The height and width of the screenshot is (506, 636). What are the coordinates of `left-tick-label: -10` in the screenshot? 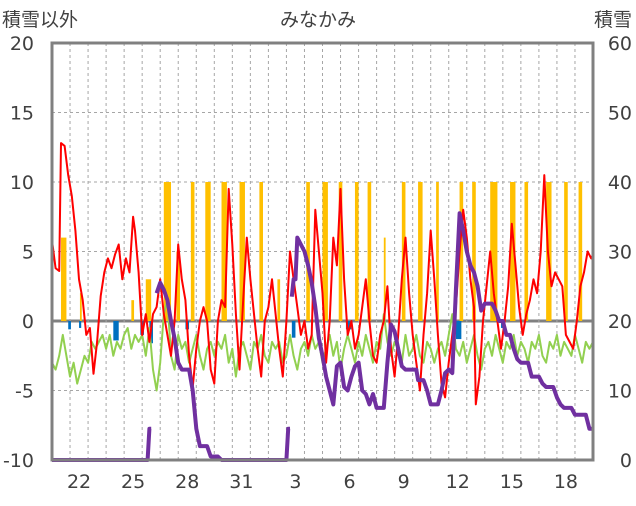 It's located at (18, 461).